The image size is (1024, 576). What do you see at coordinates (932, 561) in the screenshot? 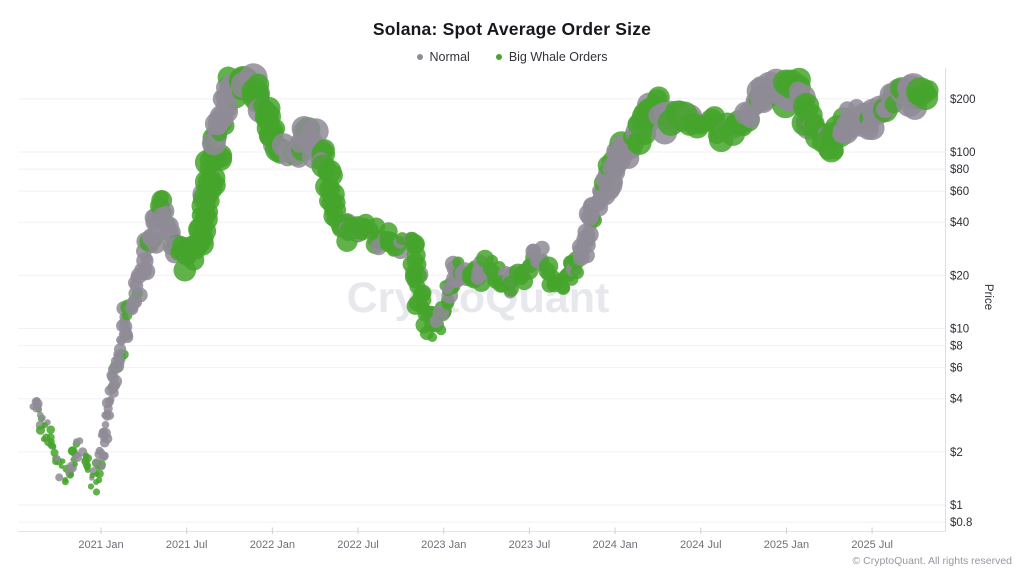
I see `copyright-attribution: © CryptoQuant. All rights reserved` at bounding box center [932, 561].